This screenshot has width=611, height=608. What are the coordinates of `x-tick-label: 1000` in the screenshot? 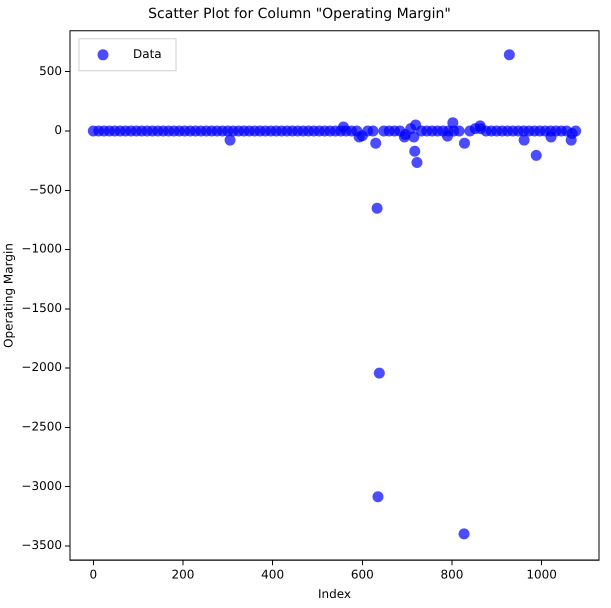 It's located at (541, 575).